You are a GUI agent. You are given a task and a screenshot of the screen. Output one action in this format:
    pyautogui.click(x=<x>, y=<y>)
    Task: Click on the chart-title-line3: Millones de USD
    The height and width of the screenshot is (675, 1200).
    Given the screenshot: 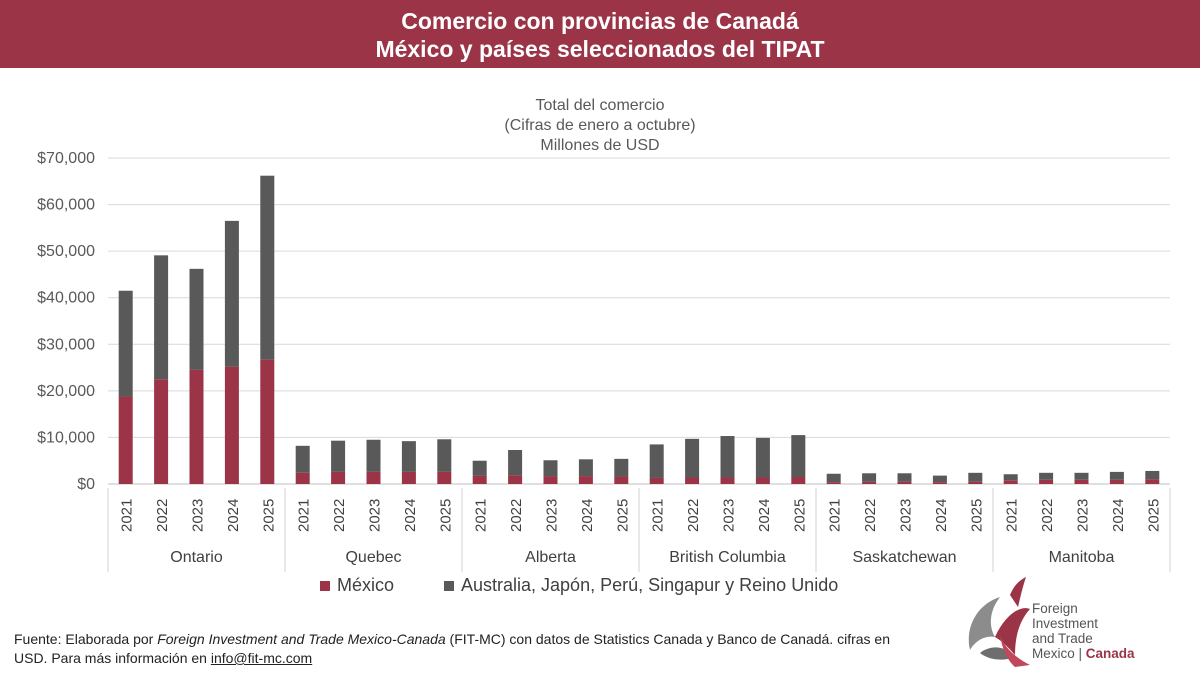 What is the action you would take?
    pyautogui.click(x=600, y=145)
    